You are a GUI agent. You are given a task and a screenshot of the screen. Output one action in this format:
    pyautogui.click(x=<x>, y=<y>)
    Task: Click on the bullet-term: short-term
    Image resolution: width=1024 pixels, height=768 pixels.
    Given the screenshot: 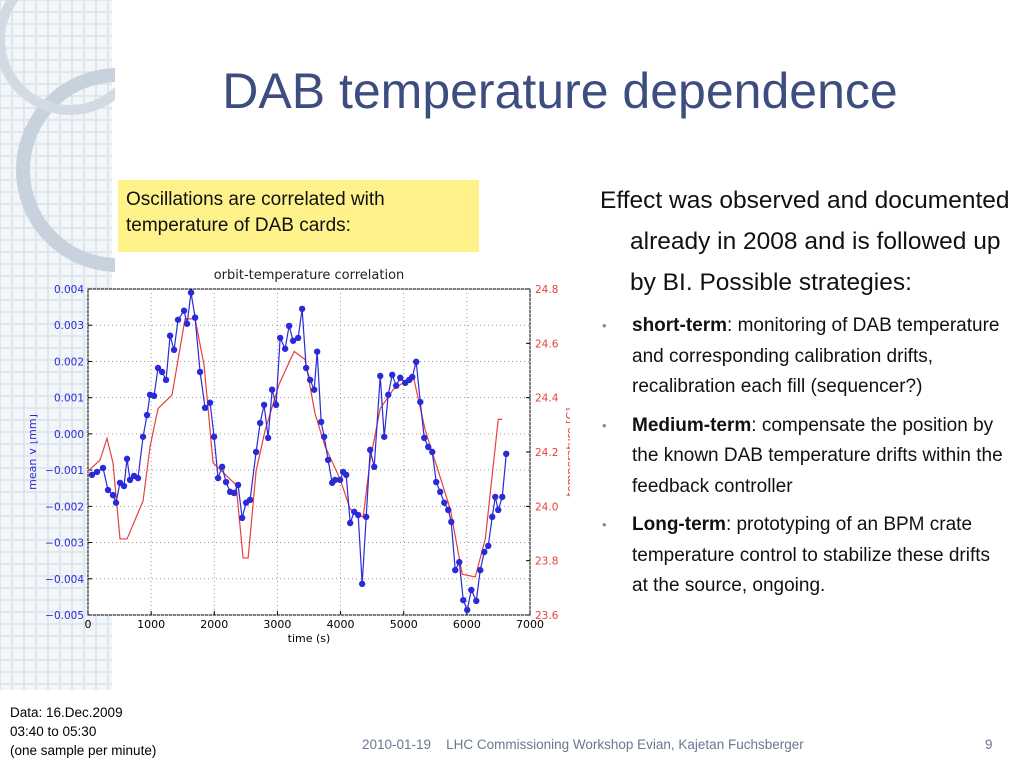 What is the action you would take?
    pyautogui.click(x=680, y=325)
    